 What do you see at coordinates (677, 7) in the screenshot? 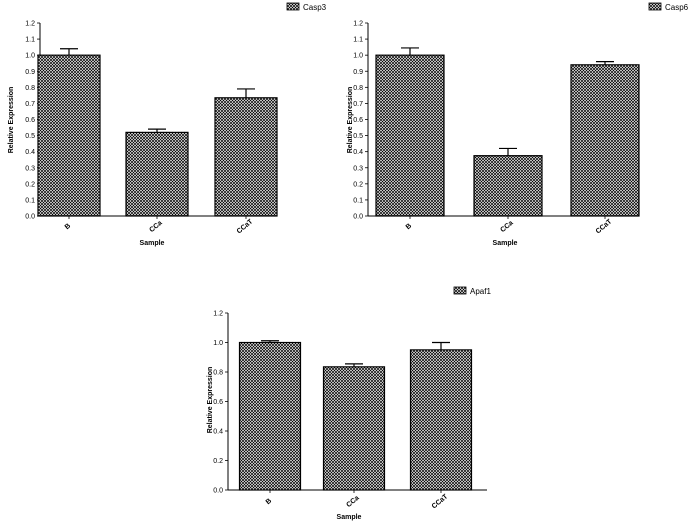
I see `legend-label: Casp6` at bounding box center [677, 7].